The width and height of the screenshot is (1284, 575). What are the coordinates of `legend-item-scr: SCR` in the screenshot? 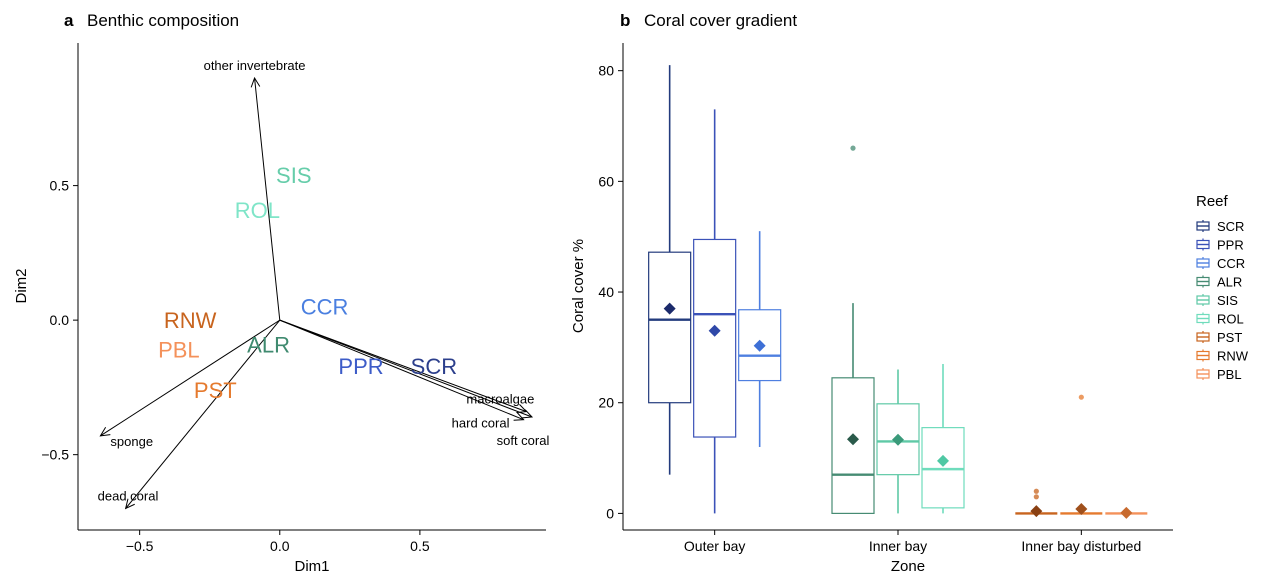 It's located at (1220, 226).